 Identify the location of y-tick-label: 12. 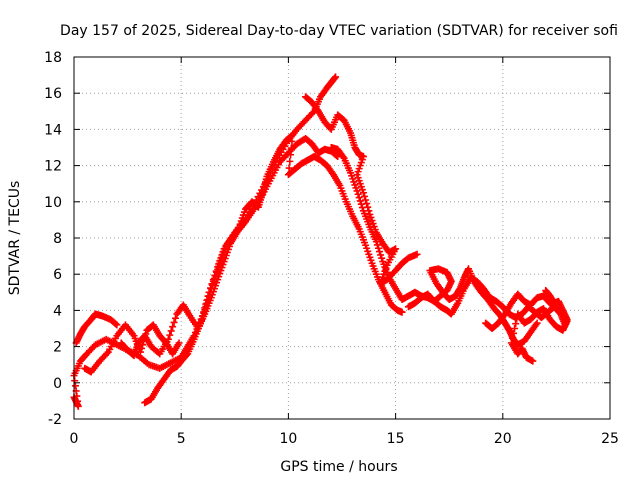
(53, 167).